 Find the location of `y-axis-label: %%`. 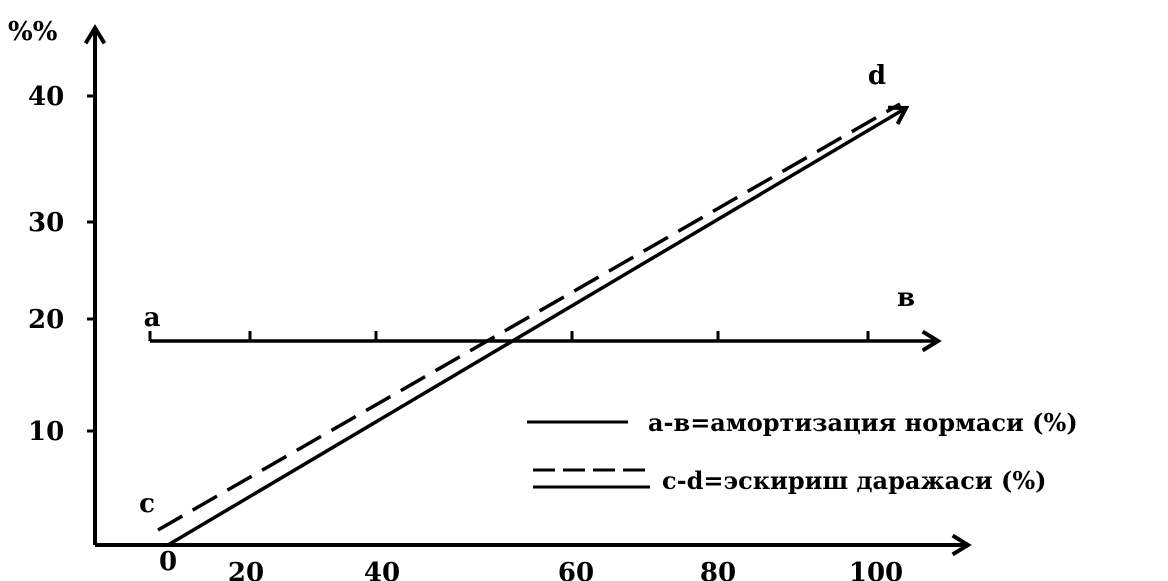

y-axis-label: %% is located at coordinates (33, 32).